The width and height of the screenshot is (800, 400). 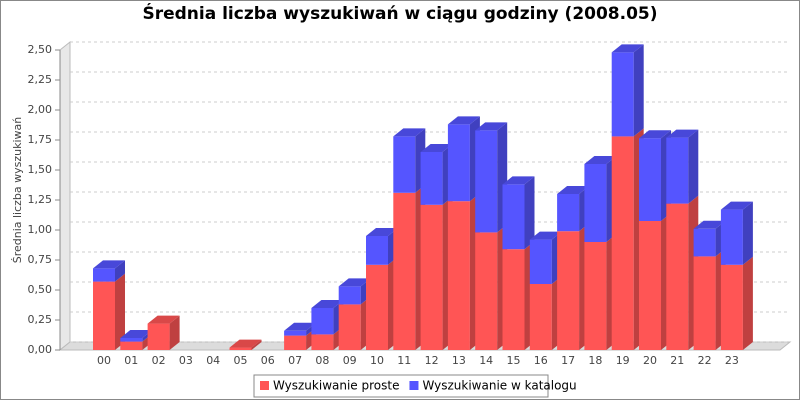 I want to click on y-tick-label: 0,50, so click(x=40, y=289).